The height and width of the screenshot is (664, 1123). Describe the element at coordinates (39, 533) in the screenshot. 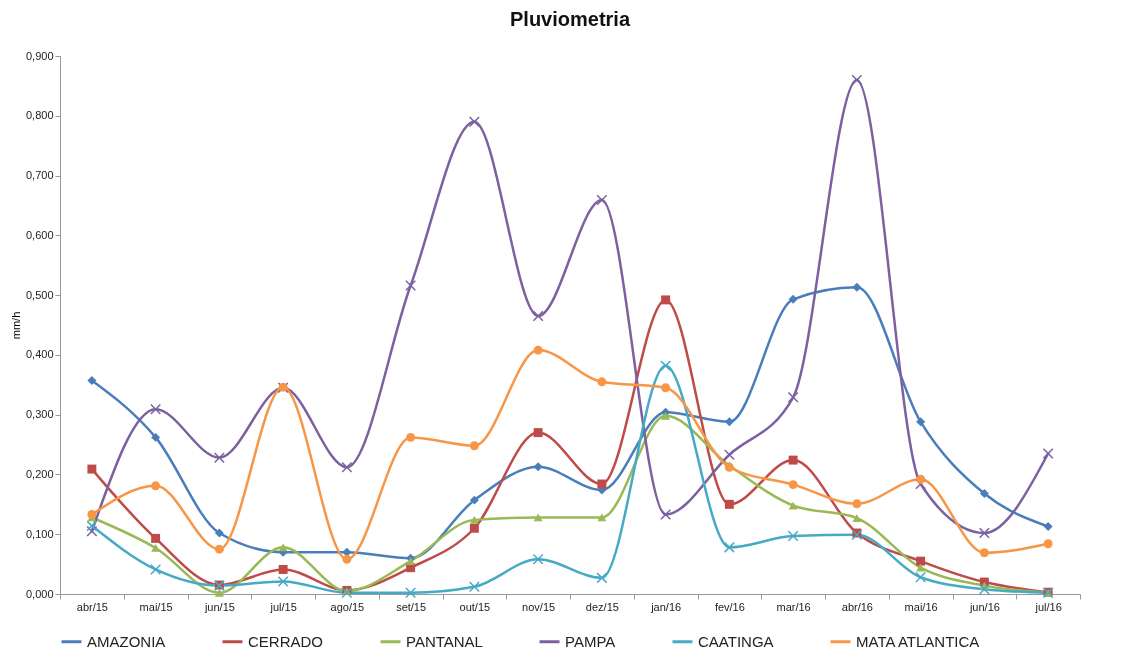

I see `y-tick-label: 0,100` at that location.